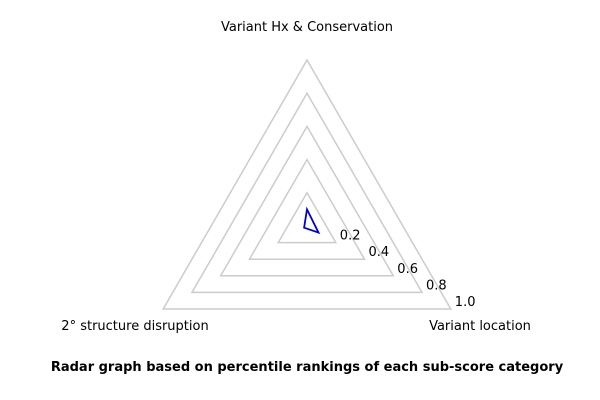 This screenshot has height=400, width=600. I want to click on tick-label-5: 1.0, so click(465, 302).